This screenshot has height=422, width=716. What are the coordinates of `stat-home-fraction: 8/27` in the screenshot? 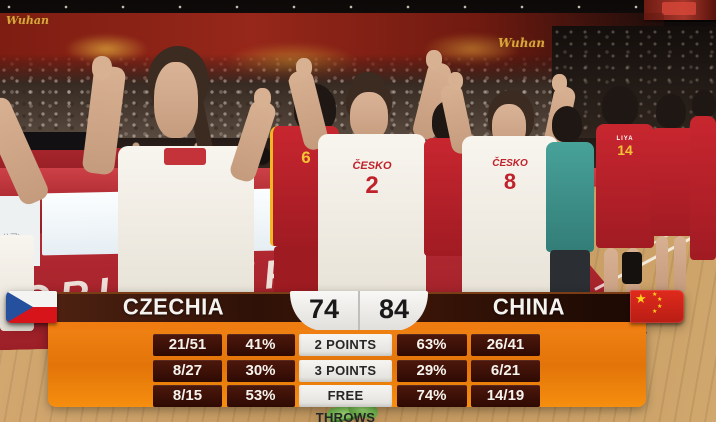 It's located at (187, 370).